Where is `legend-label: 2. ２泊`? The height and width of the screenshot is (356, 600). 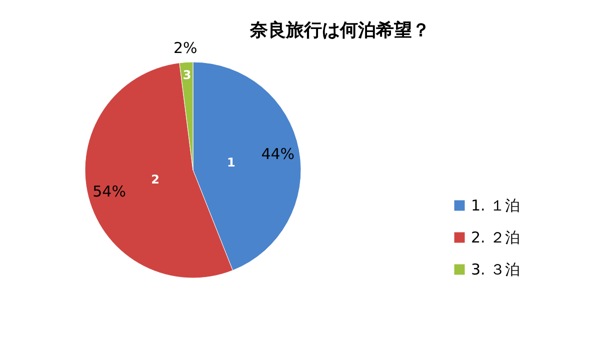 legend-label: 2. ２泊 is located at coordinates (495, 237).